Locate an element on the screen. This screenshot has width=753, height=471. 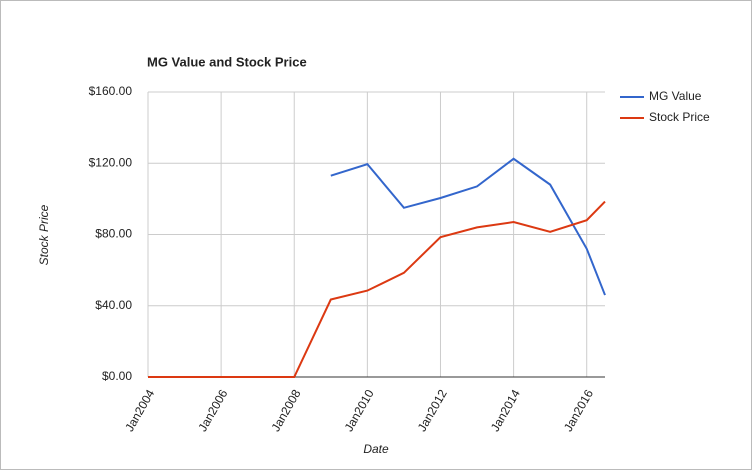
legend-label: Stock Price is located at coordinates (679, 117).